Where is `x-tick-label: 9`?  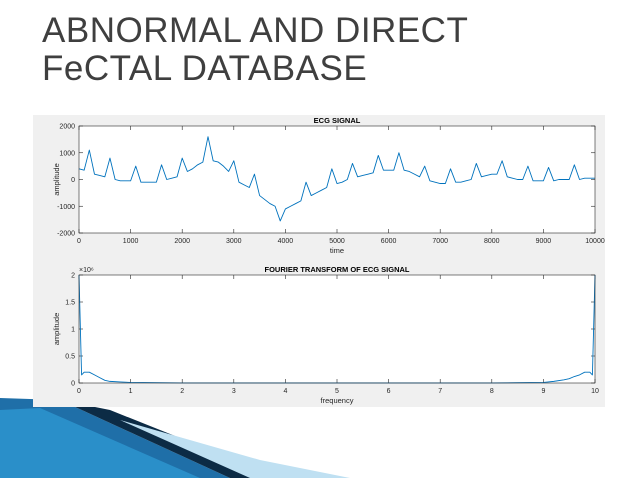
x-tick-label: 9 is located at coordinates (543, 391).